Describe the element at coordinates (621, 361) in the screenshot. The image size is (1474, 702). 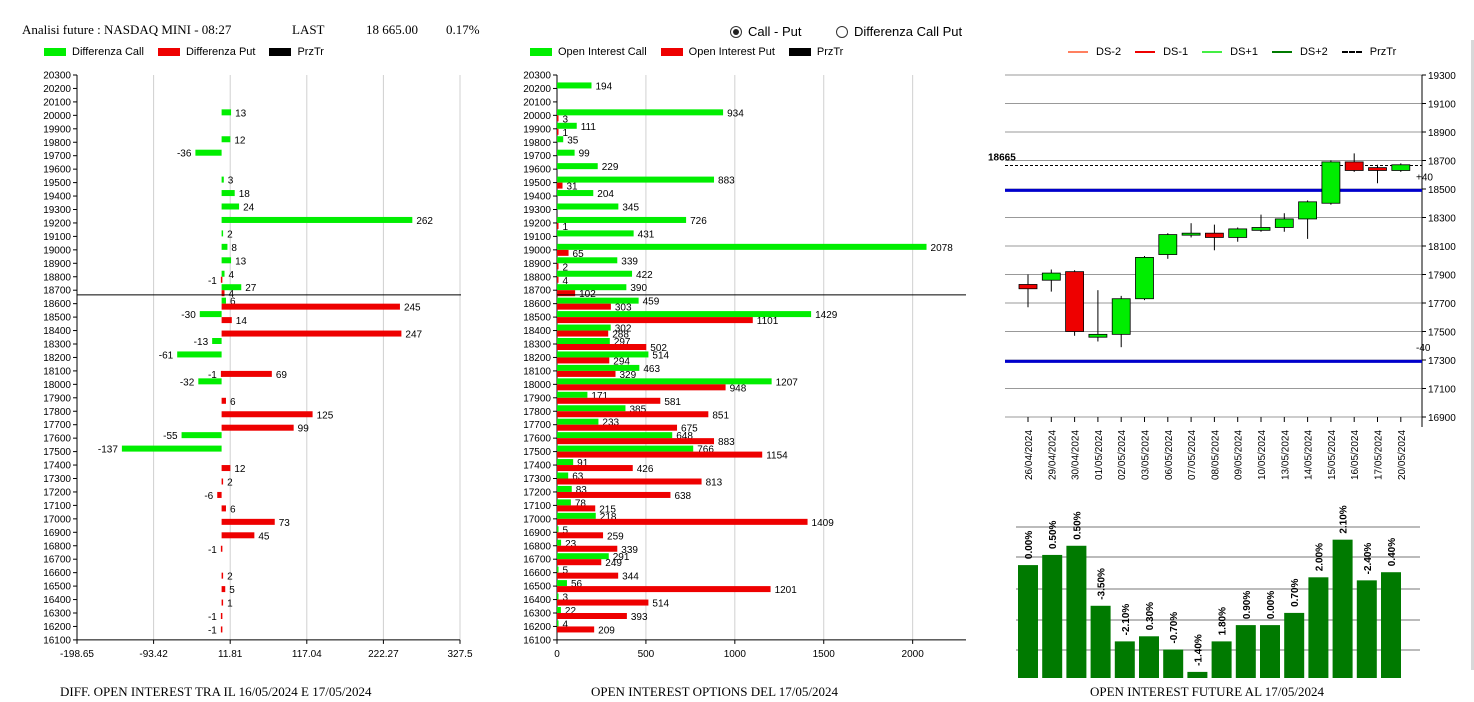
I see `data-label: 294` at that location.